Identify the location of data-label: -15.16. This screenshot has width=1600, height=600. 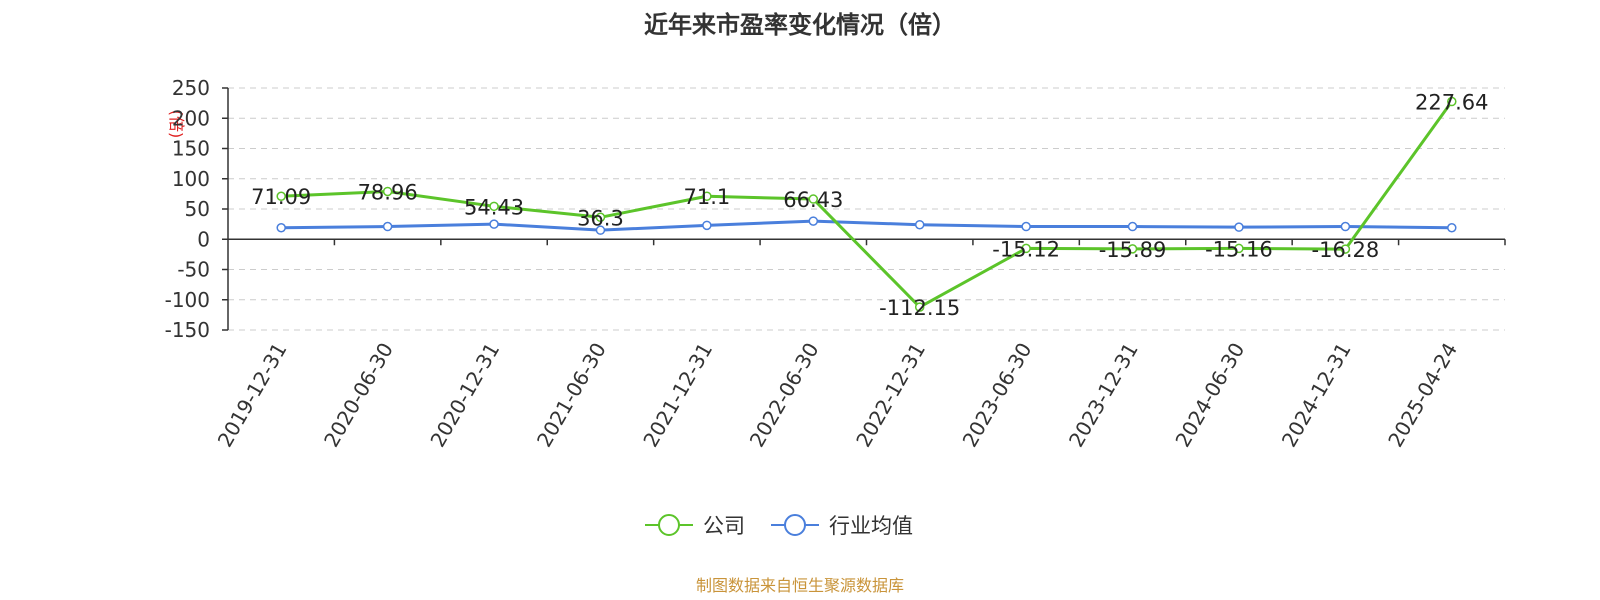
(1239, 249).